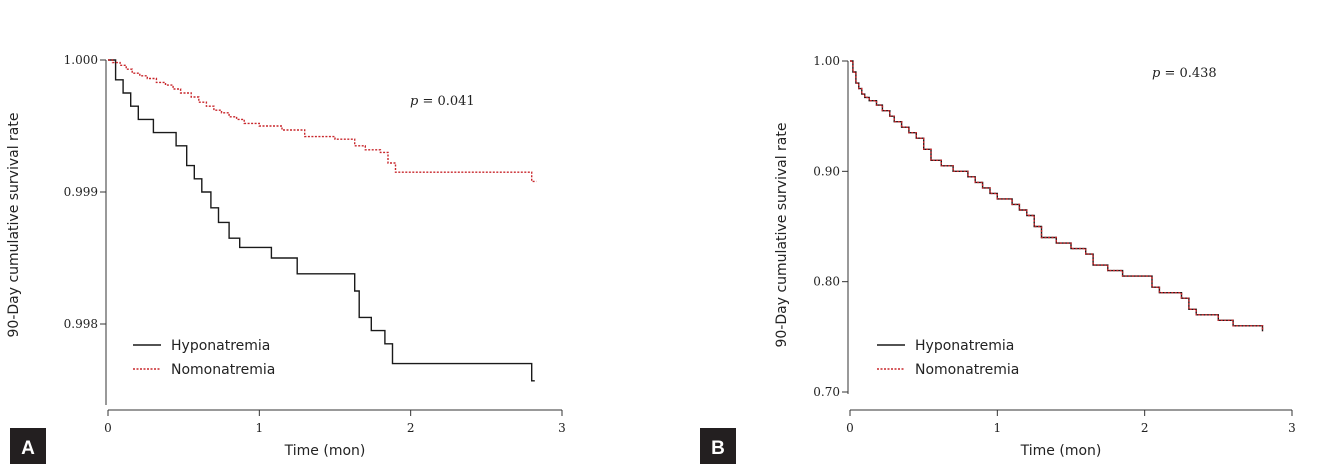 This screenshot has height=474, width=1343. What do you see at coordinates (14, 225) in the screenshot?
I see `panel-a-y-axis-title: 90-Day cumulative survival rate` at bounding box center [14, 225].